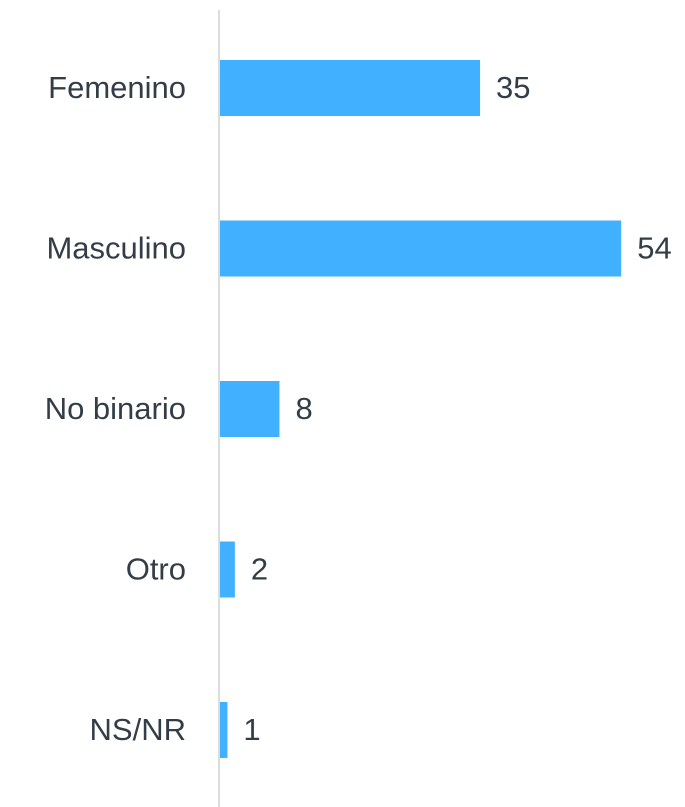 This screenshot has width=685, height=807. I want to click on value-label: 1, so click(251, 729).